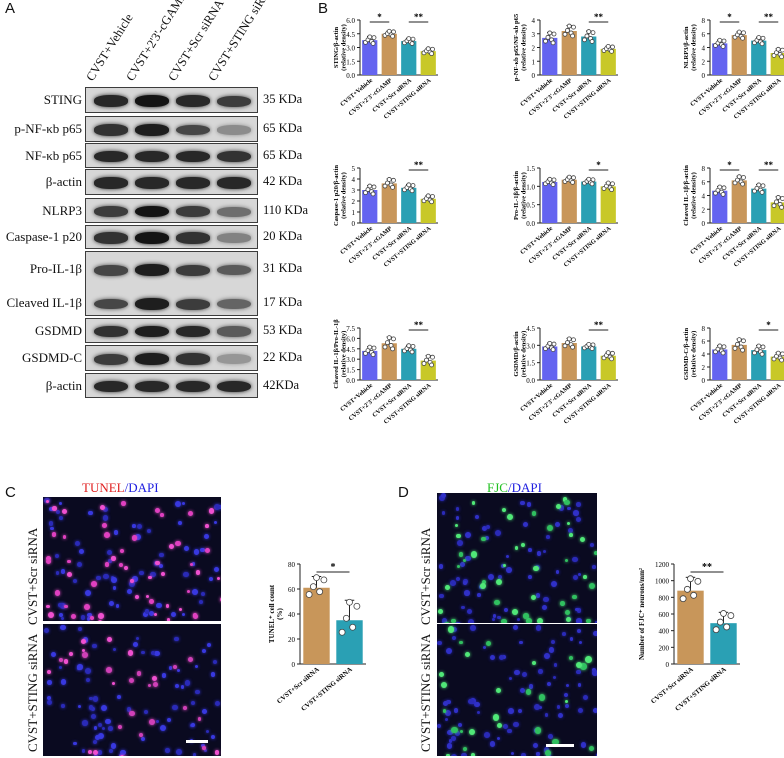 This screenshot has width=784, height=758. Describe the element at coordinates (10, 8) in the screenshot. I see `panel-label-a: A` at that location.